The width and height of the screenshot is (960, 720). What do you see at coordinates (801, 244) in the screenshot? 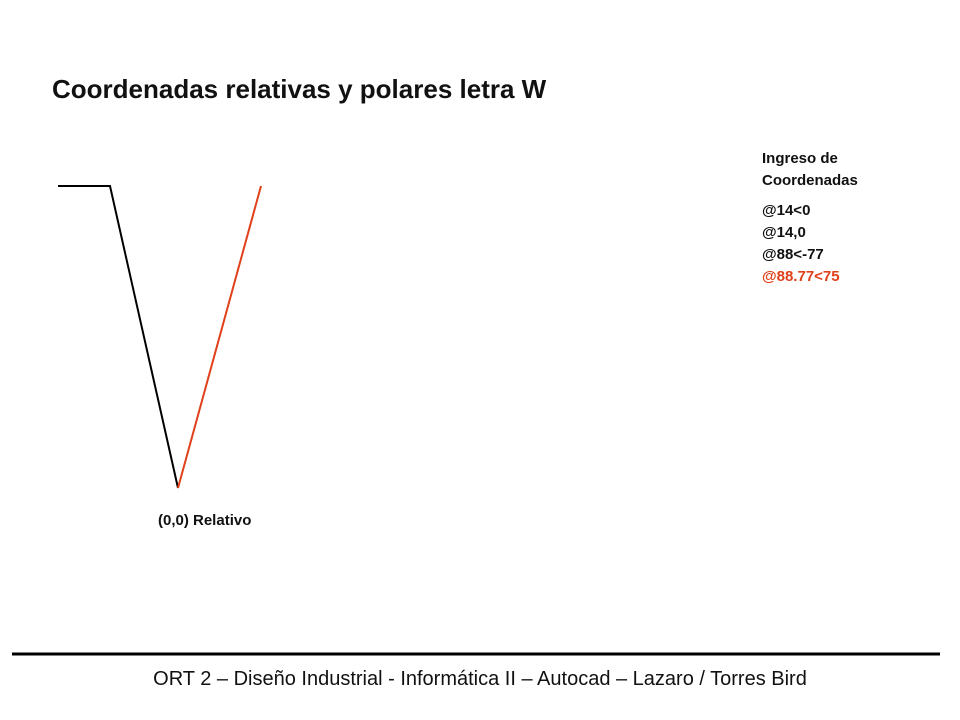
I see `command-list: @14<0 @14,0 @88<-77 @88.77<75` at bounding box center [801, 244].